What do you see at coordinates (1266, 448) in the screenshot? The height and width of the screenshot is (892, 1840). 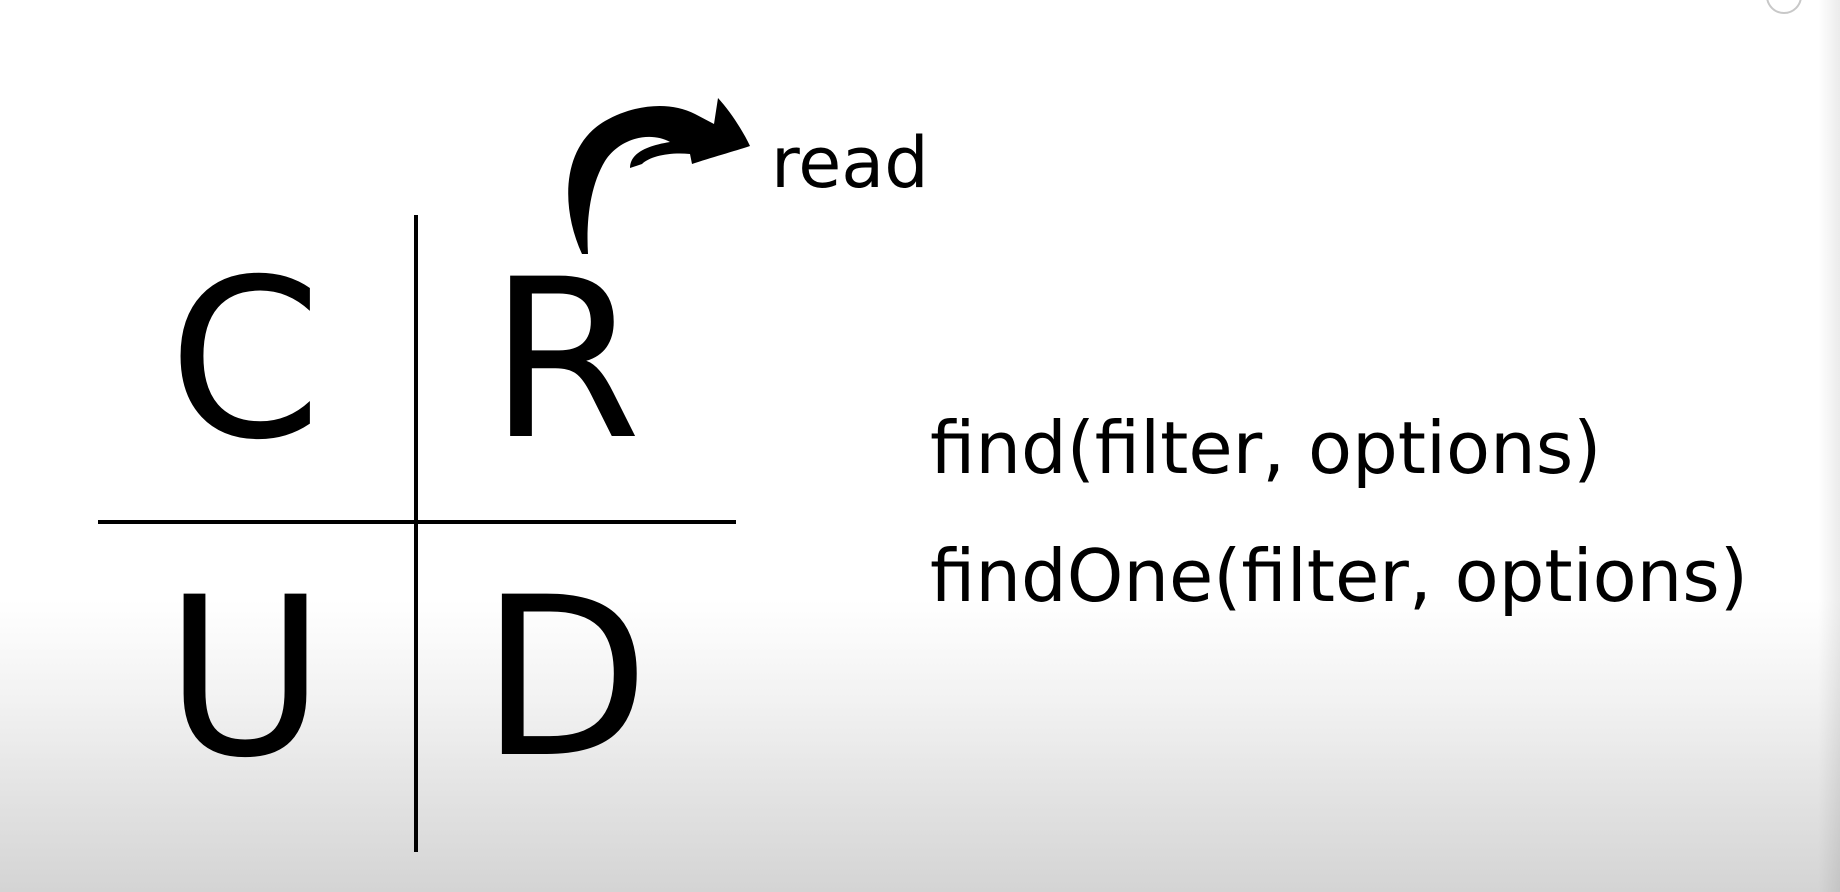 I see `method-find: find(filter, options)` at bounding box center [1266, 448].